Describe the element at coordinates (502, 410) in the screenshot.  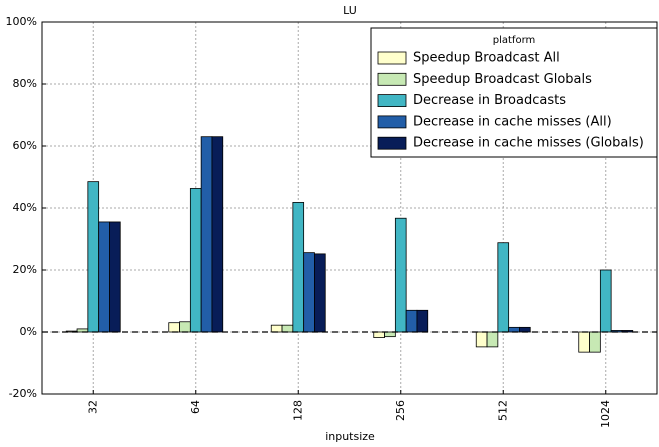
I see `x-tick-label: 512` at that location.